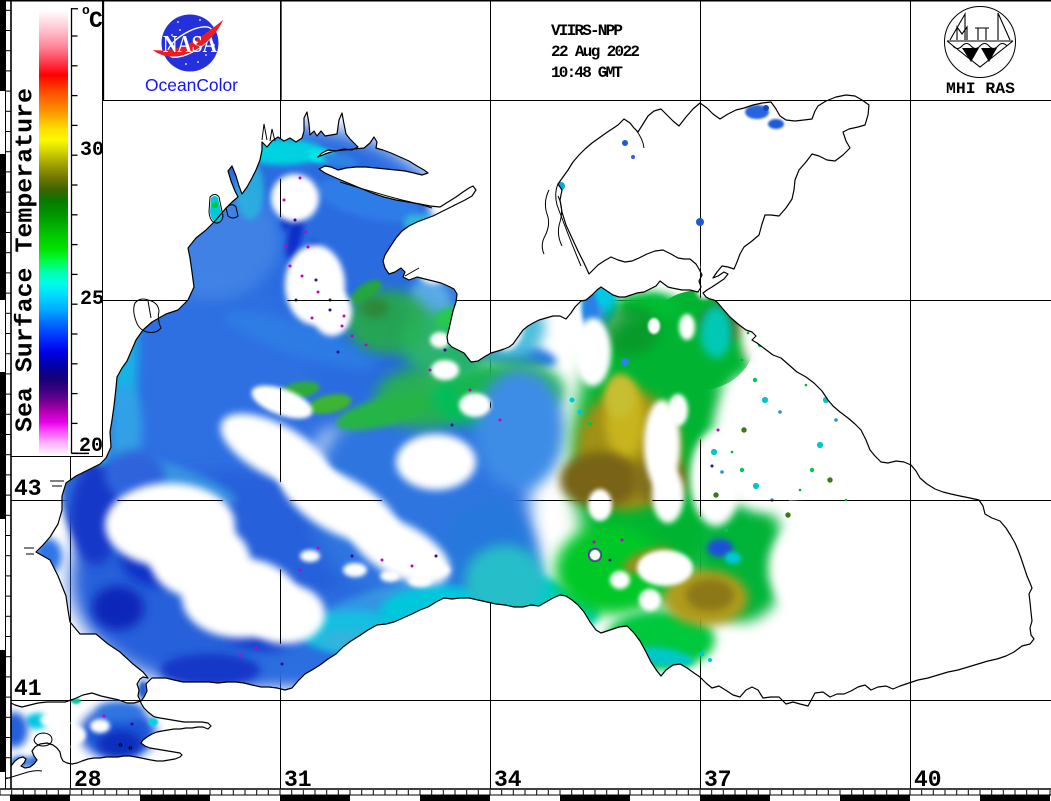 This screenshot has height=801, width=1051. I want to click on svg-text: 22 Aug 2022, so click(595, 52).